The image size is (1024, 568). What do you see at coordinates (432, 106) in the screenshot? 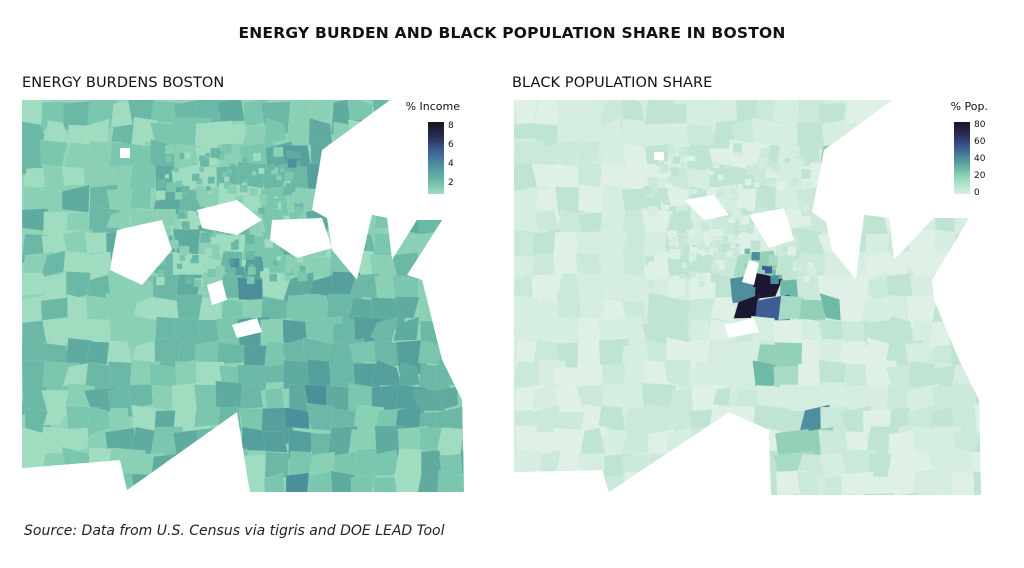
I see `legend-title: % Income` at bounding box center [432, 106].